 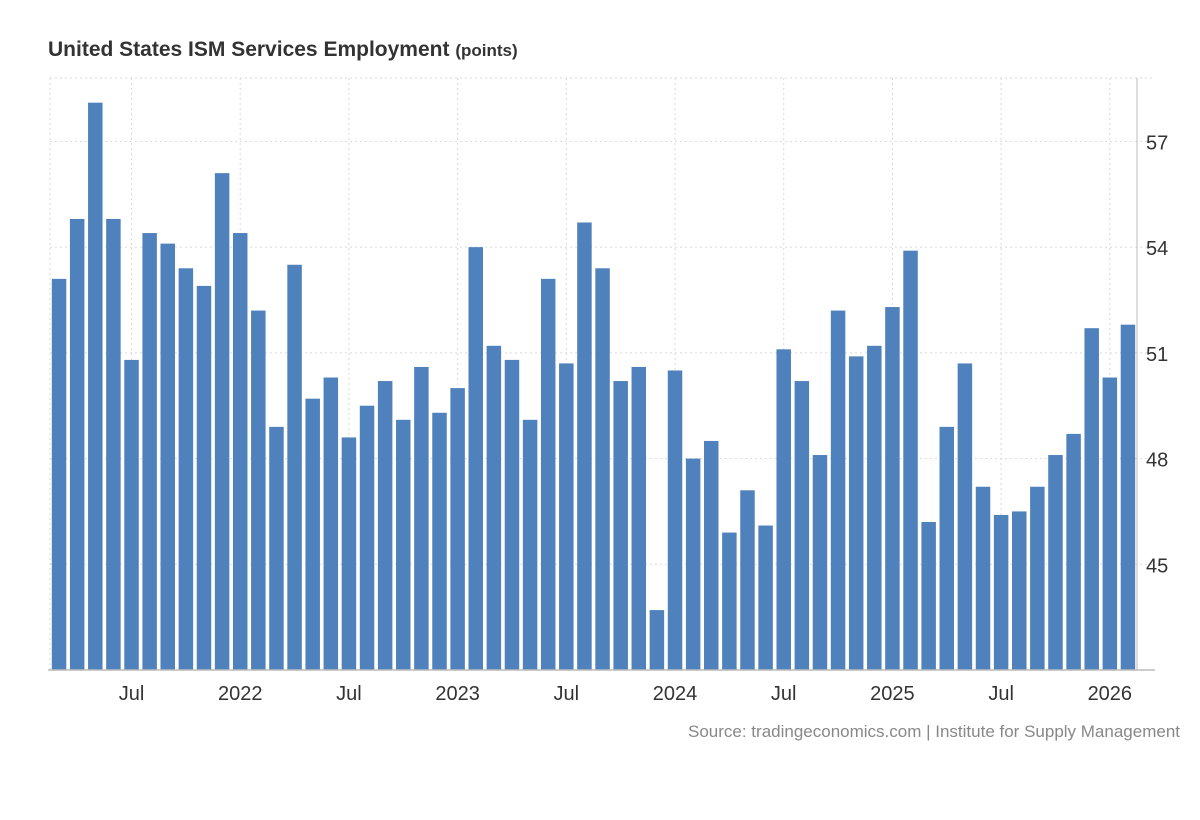 I want to click on bar: 2024-05: 47.1, so click(x=747, y=580).